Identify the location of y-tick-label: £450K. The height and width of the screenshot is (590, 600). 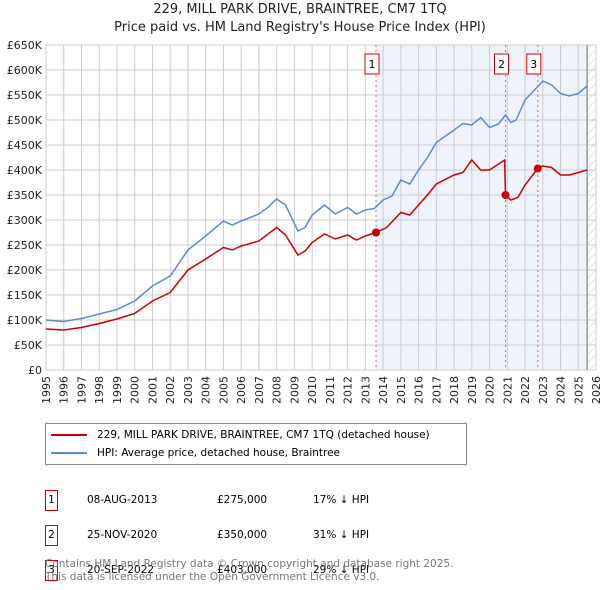
(25, 145).